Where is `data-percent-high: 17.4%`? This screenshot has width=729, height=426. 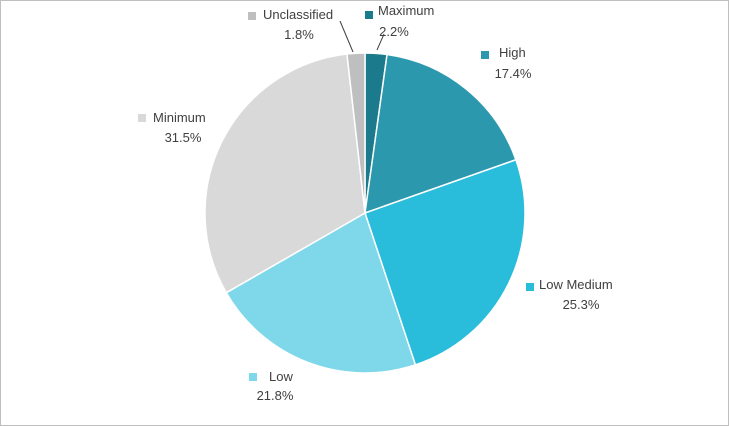 data-percent-high: 17.4% is located at coordinates (513, 73).